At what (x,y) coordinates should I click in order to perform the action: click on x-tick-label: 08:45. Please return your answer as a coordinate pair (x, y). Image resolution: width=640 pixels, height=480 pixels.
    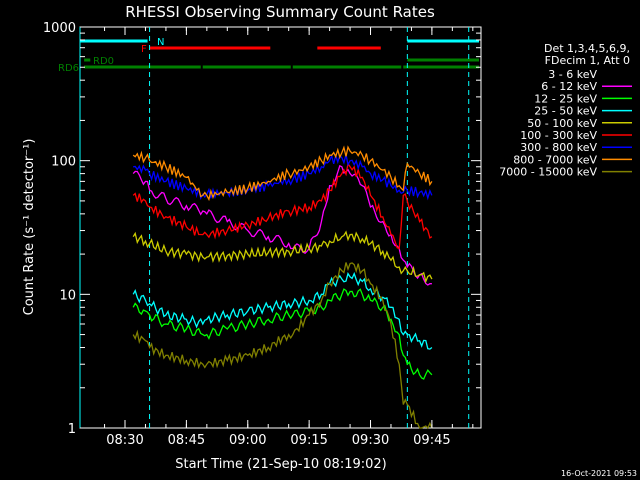
    Looking at the image, I should click on (186, 440).